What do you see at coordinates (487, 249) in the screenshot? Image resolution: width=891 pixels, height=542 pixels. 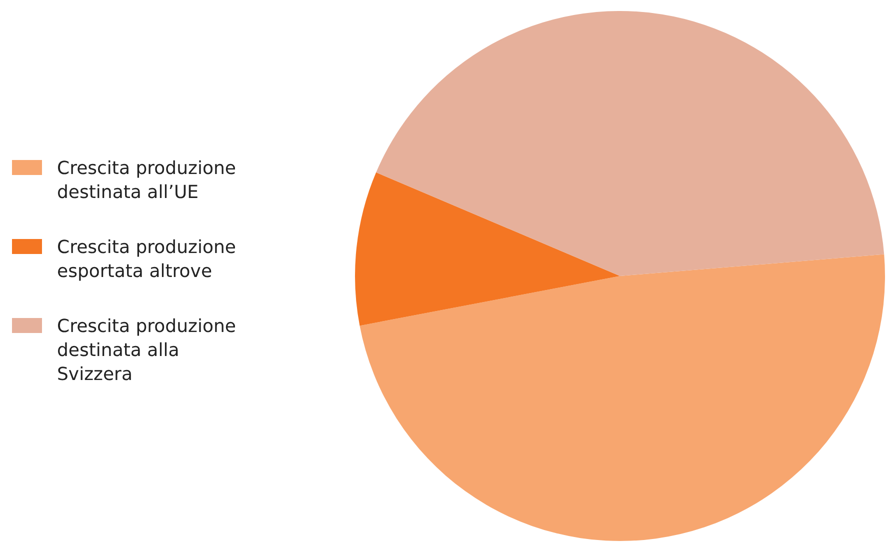 I see `pie-slice` at bounding box center [487, 249].